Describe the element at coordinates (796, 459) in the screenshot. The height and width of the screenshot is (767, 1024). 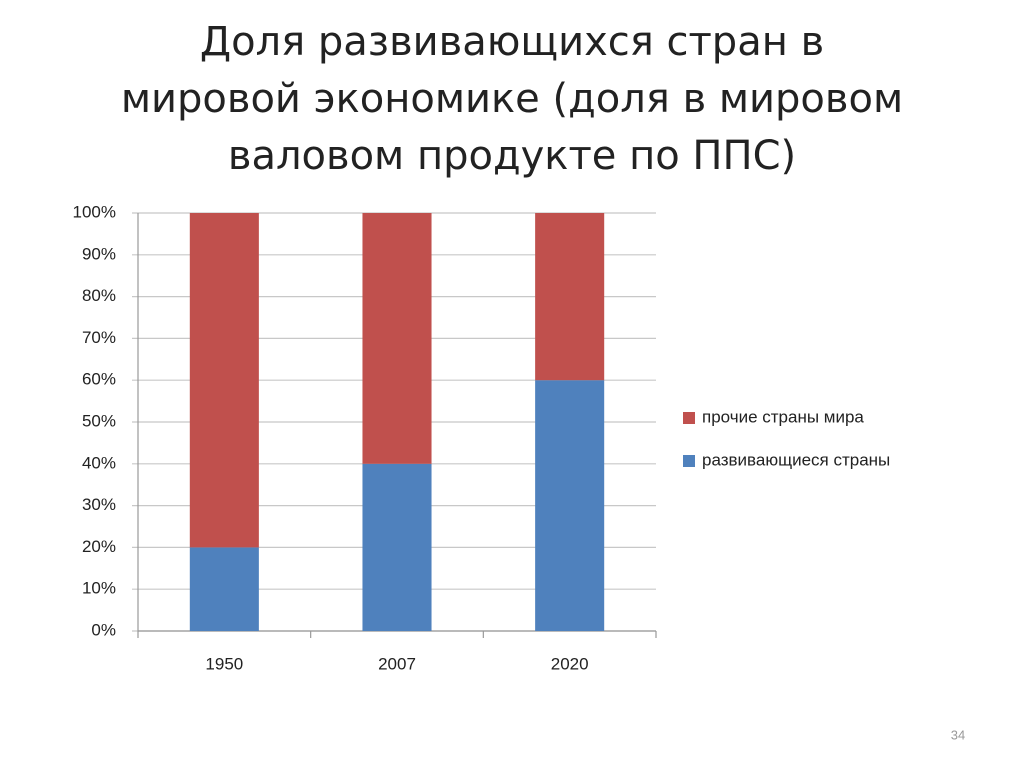
I see `legend-label: развивающиеся страны` at that location.